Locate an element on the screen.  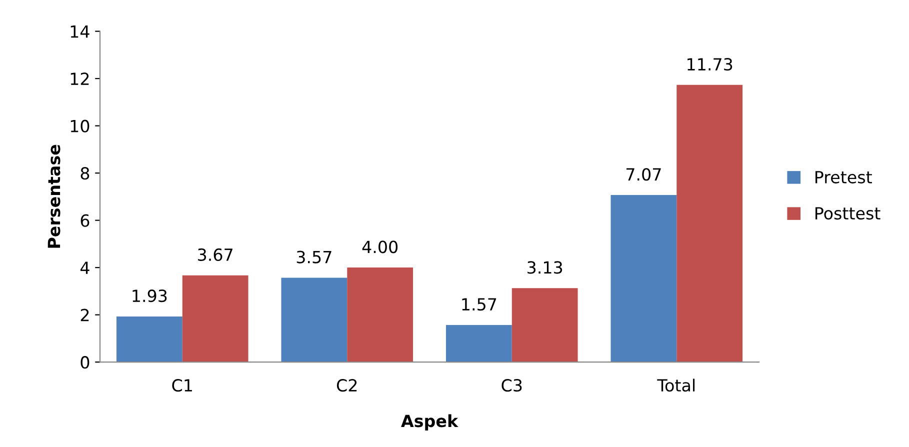
x-tick-label: C2 is located at coordinates (346, 385).